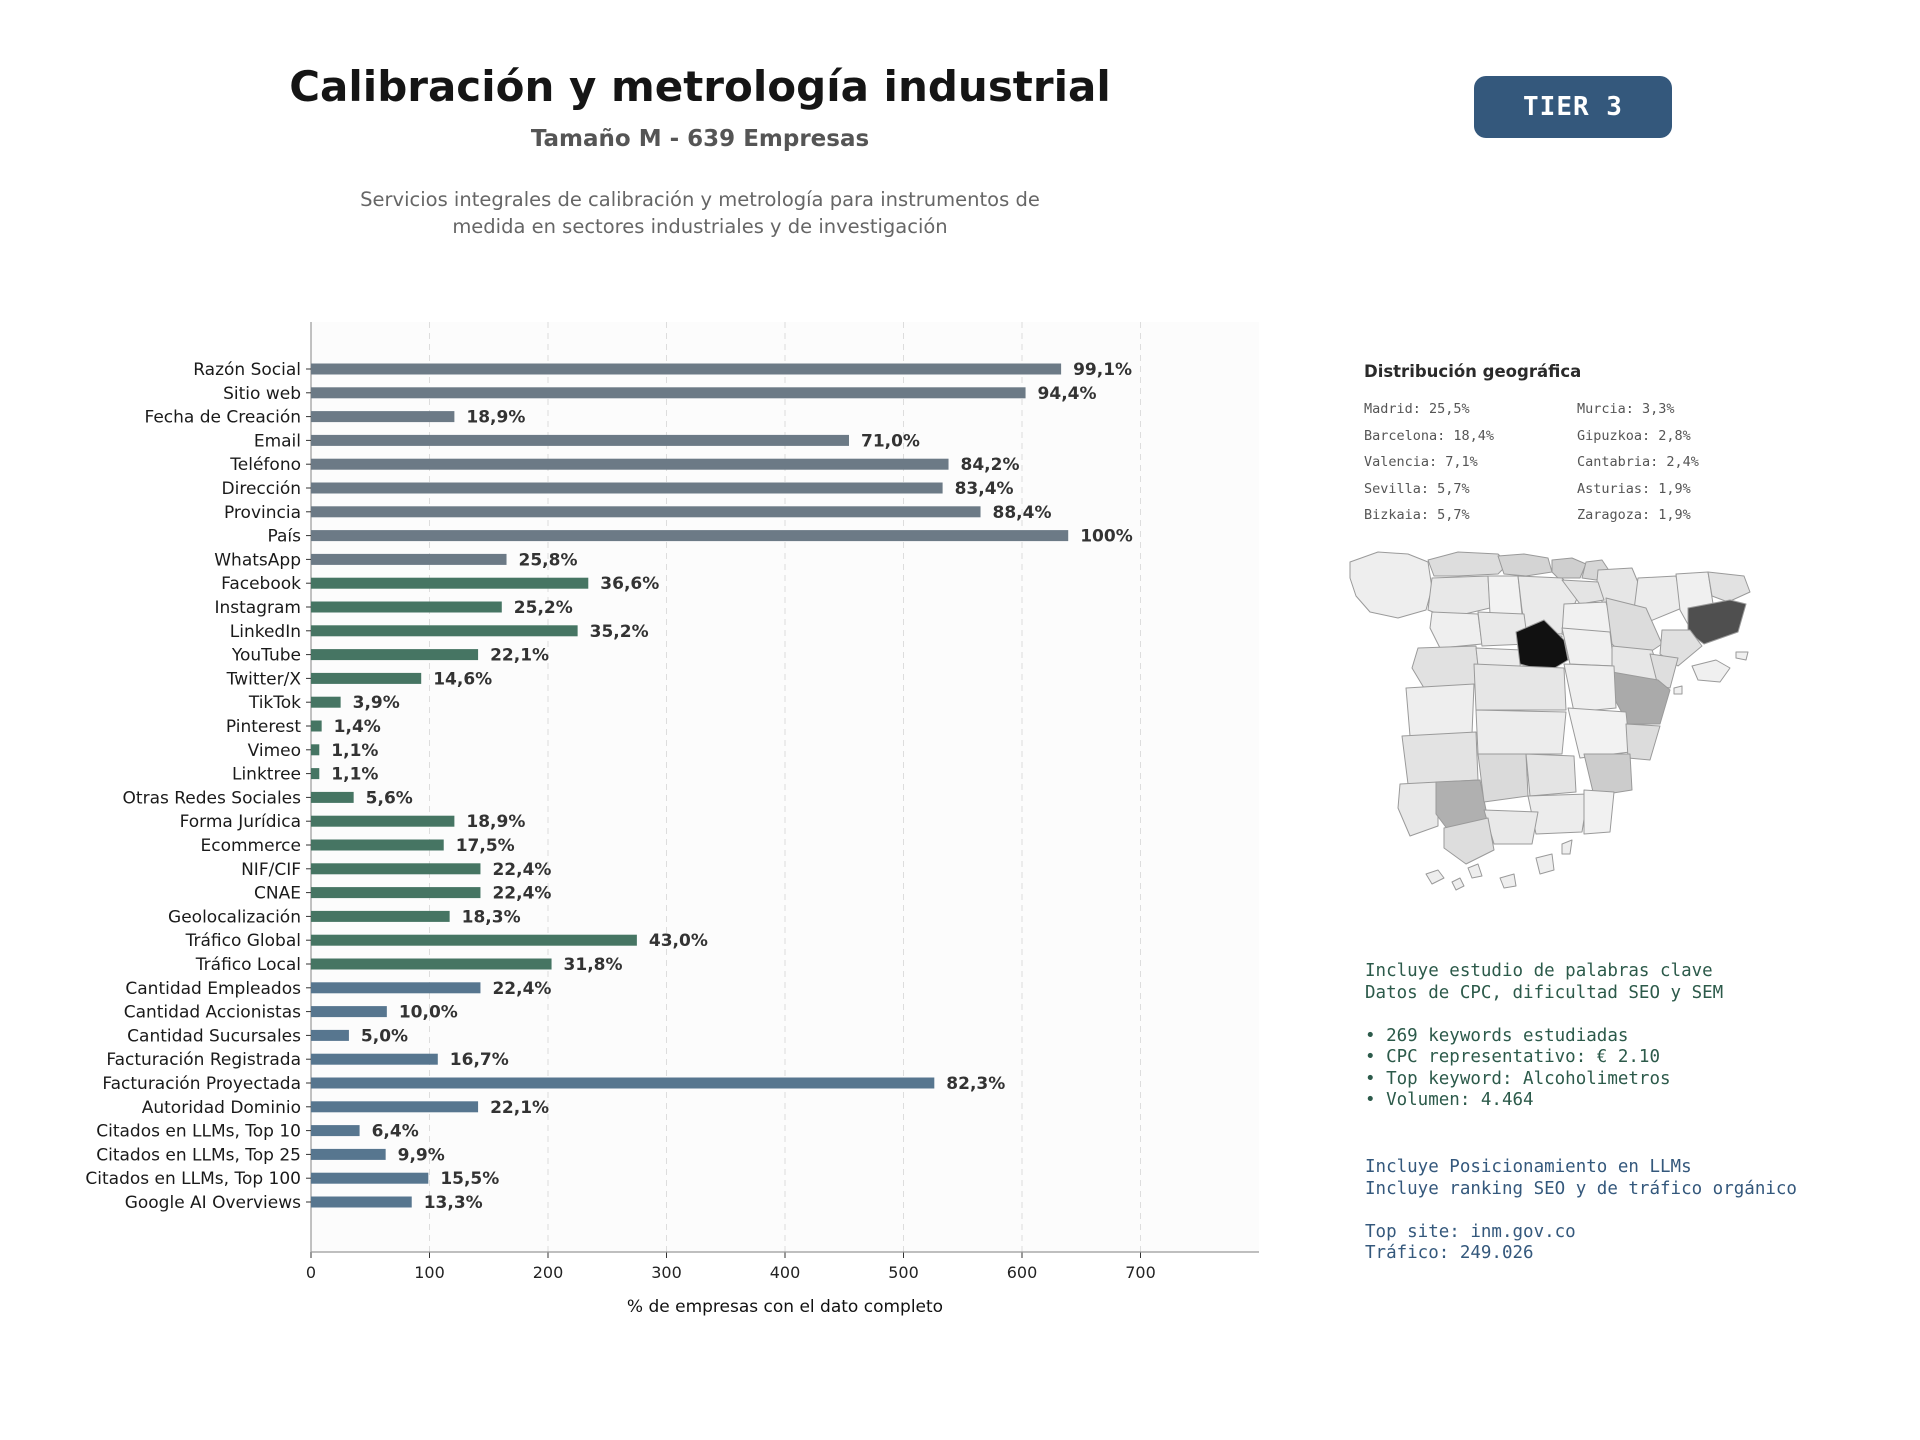 The image size is (1920, 1440). Describe the element at coordinates (548, 560) in the screenshot. I see `data-label: 25,8%` at that location.